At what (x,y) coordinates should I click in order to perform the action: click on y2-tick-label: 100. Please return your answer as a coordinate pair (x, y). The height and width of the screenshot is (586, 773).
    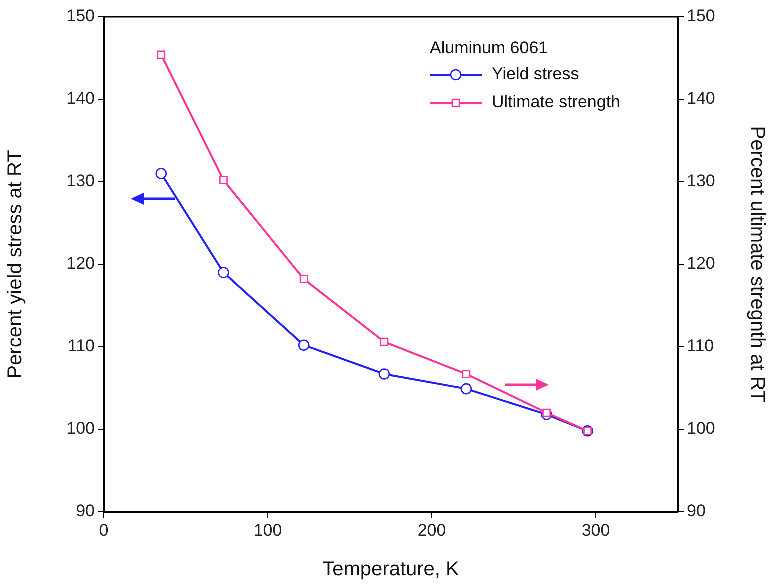
    Looking at the image, I should click on (701, 428).